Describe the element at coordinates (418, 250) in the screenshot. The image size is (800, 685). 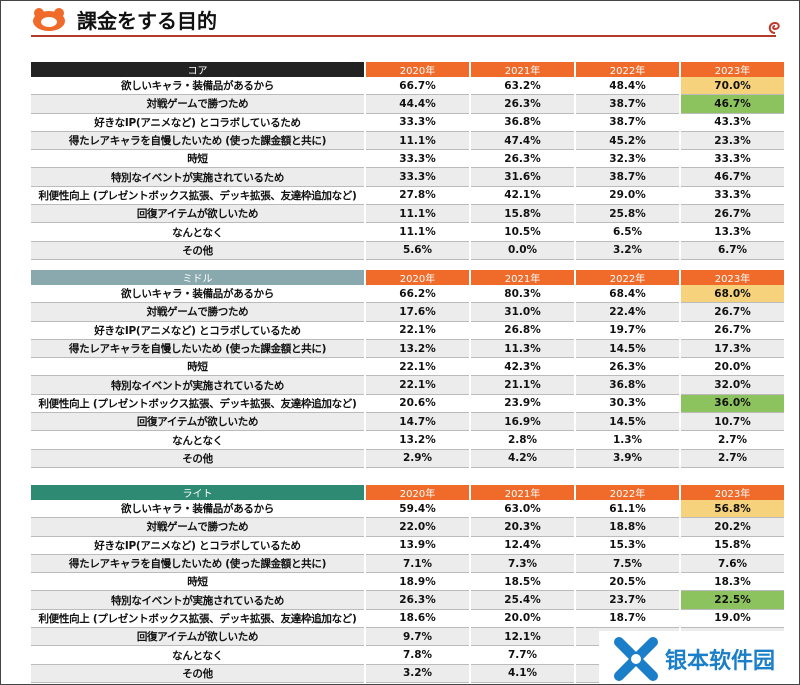
I see `value-cell: 5.6%` at that location.